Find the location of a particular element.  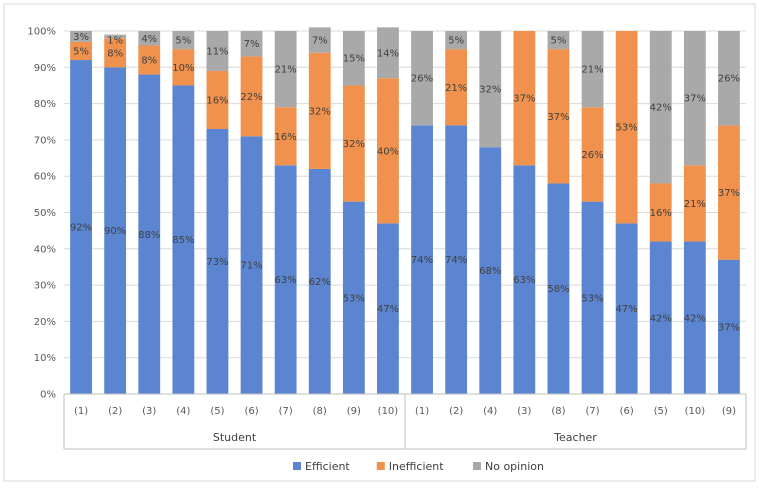

legend: Efficient Inefficient No opinion is located at coordinates (418, 466).